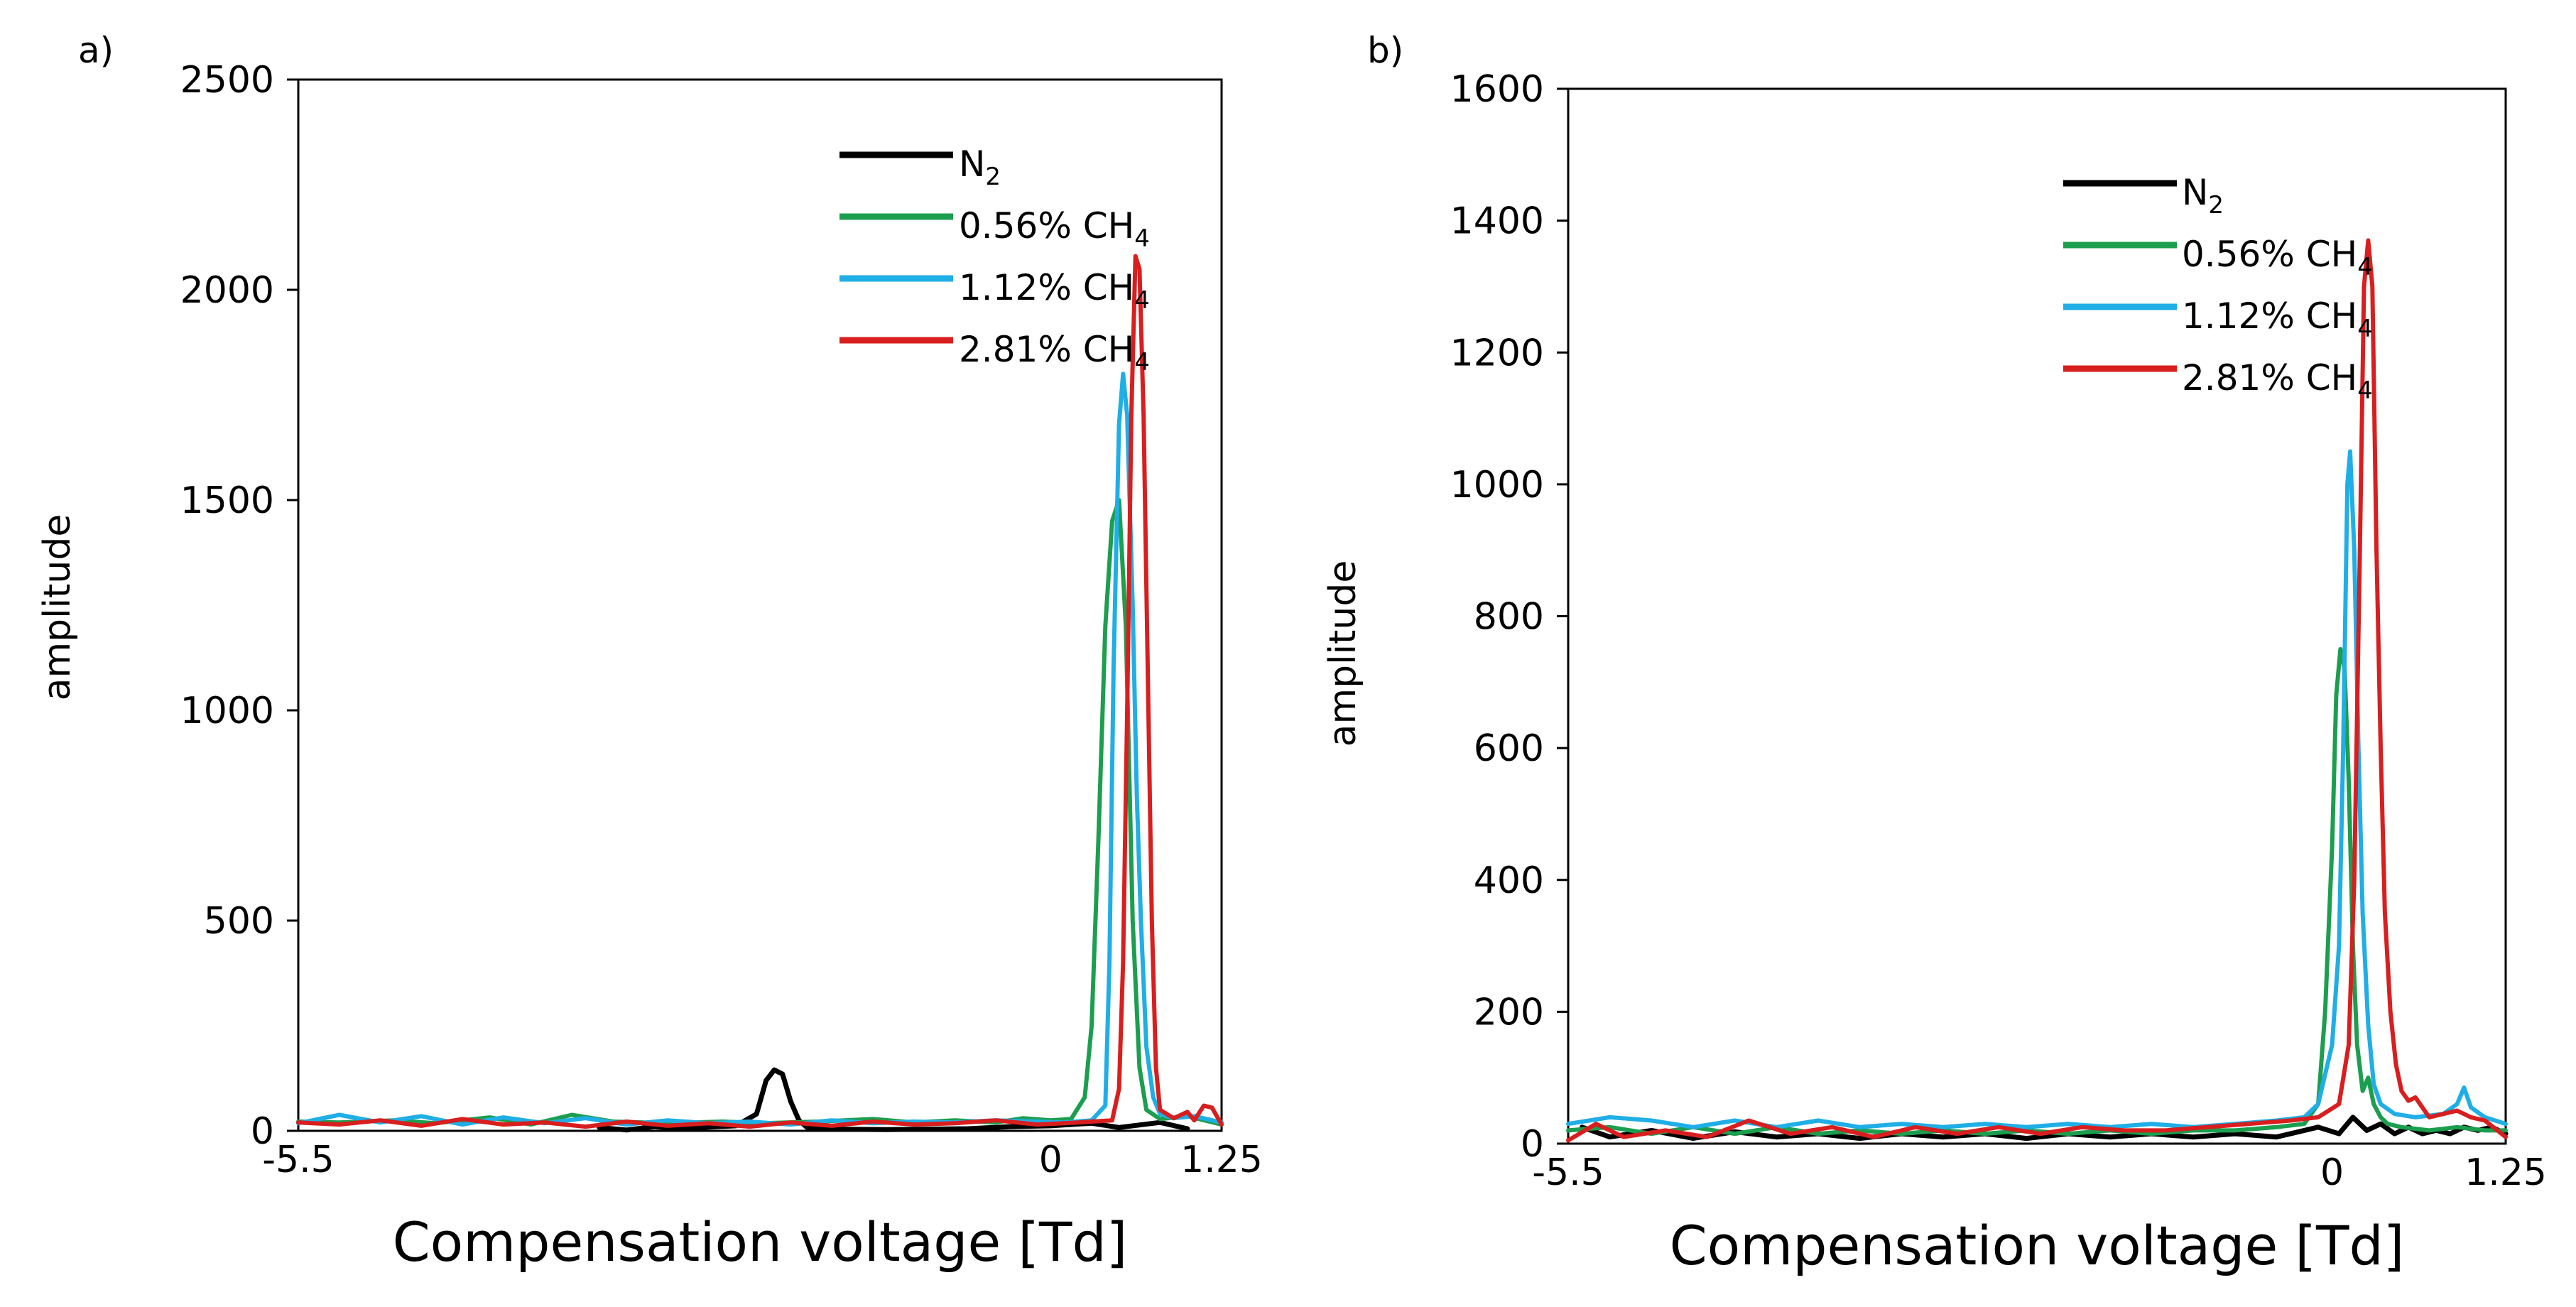  Describe the element at coordinates (1509, 881) in the screenshot. I see `y-tick-label: 400` at that location.